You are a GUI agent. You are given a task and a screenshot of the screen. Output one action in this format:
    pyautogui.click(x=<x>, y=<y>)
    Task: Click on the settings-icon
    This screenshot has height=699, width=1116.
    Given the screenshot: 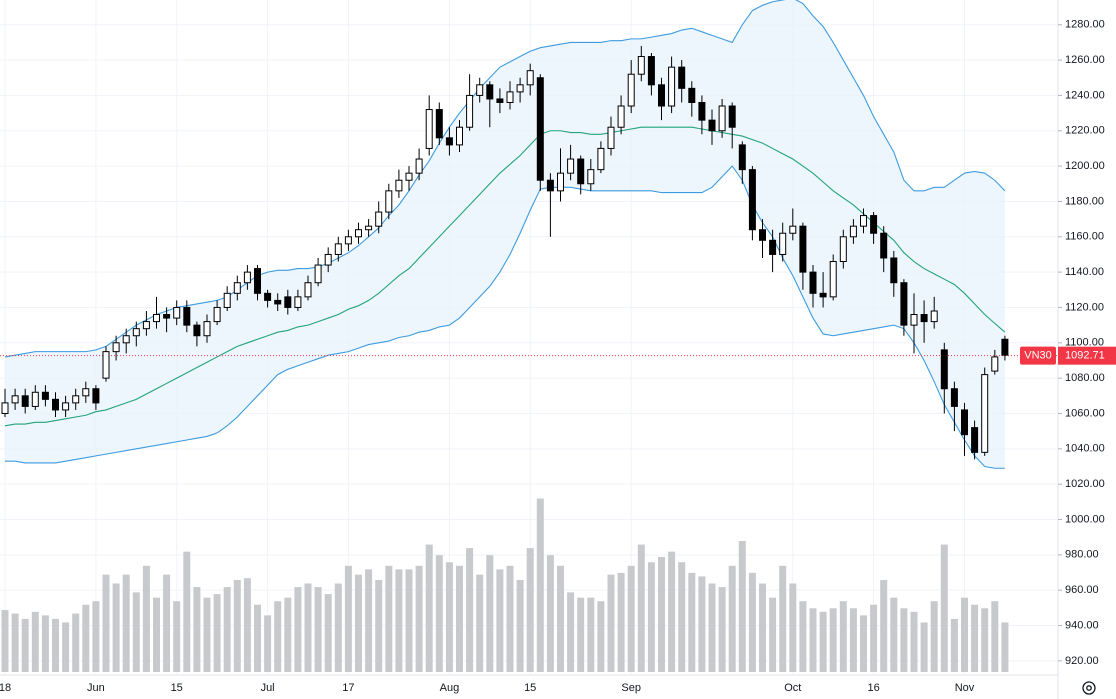 What is the action you would take?
    pyautogui.click(x=1089, y=688)
    